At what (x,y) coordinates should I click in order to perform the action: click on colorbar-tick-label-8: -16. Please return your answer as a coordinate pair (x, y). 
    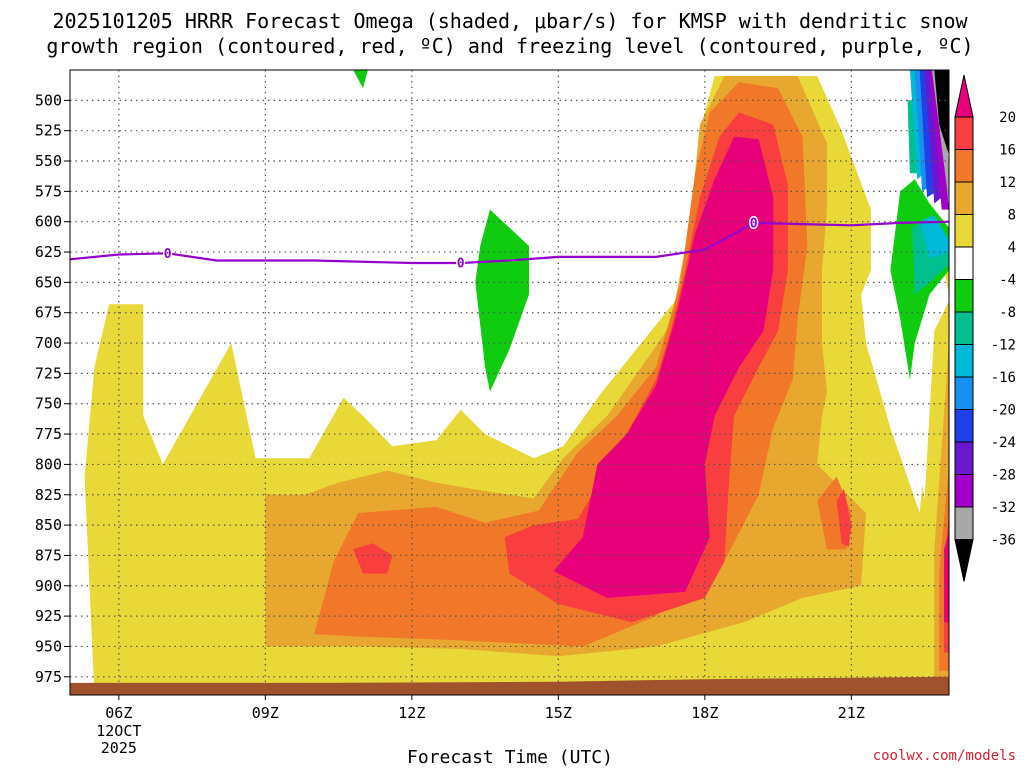
    Looking at the image, I should click on (1003, 378).